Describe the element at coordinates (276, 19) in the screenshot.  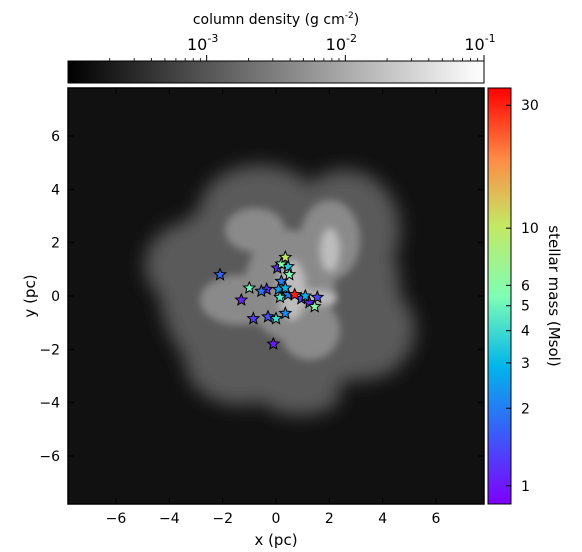
I see `top-colorbar-label: column density (g cm-2)` at that location.